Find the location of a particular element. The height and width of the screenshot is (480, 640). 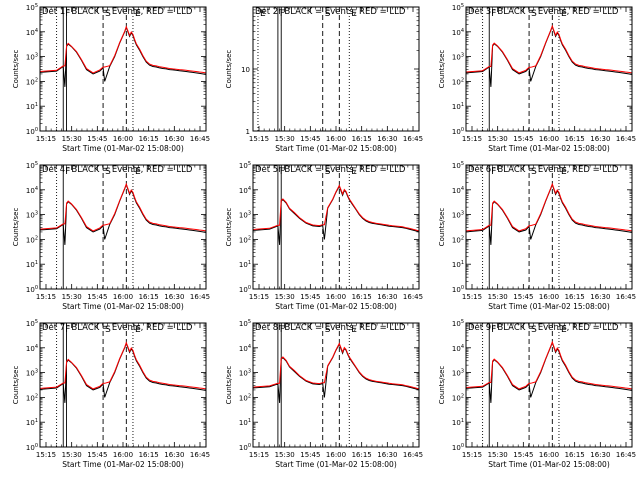

panel-title: Det 7r BLACK = Events, RED = LLD is located at coordinates (117, 328).